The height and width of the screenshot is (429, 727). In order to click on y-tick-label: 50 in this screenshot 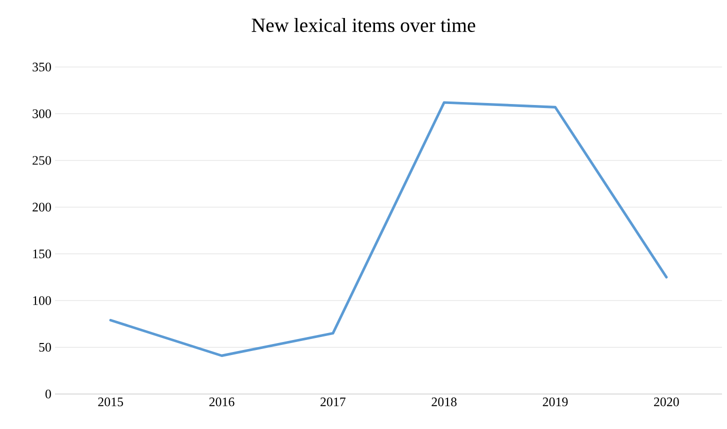, I will do `click(45, 347)`.